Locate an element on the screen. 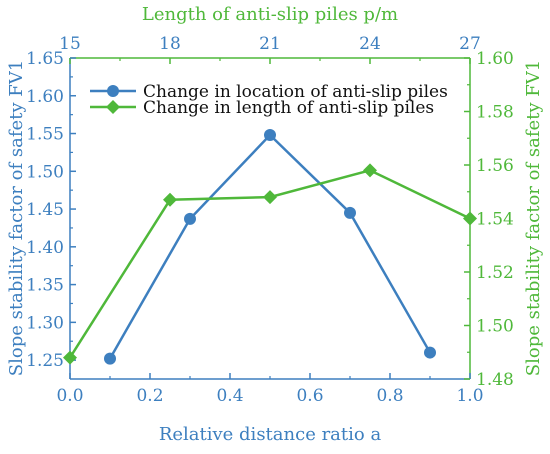 The image size is (550, 454). left-tick-label: 1.35 is located at coordinates (45, 286).